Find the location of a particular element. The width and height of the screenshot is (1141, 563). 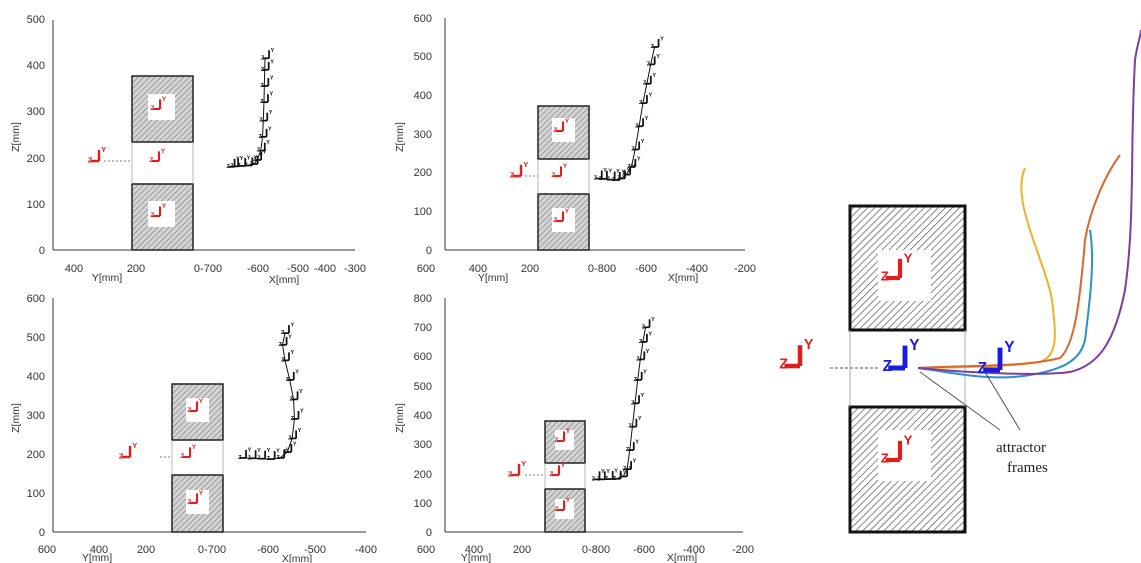

x-tick: 200 is located at coordinates (136, 269).